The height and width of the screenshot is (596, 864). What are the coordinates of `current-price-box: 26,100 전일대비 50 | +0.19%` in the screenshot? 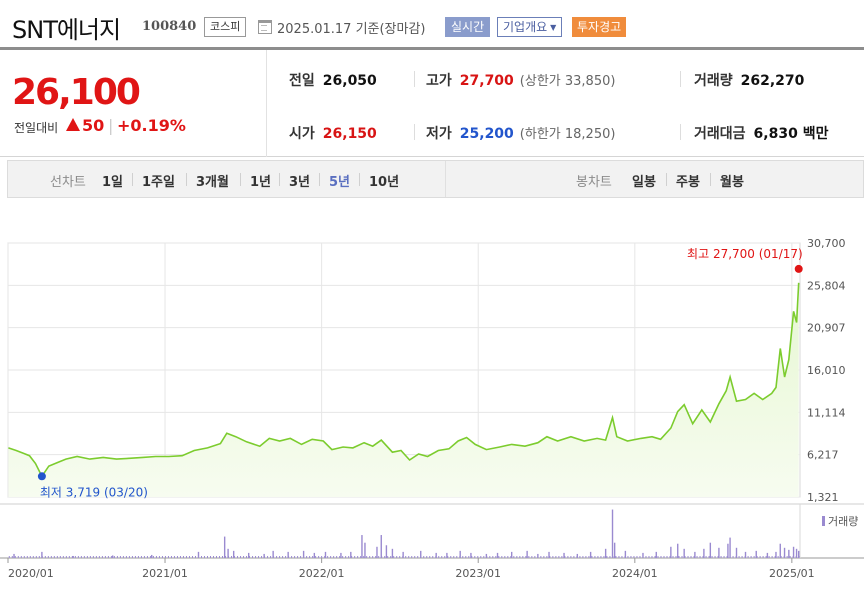 It's located at (133, 103).